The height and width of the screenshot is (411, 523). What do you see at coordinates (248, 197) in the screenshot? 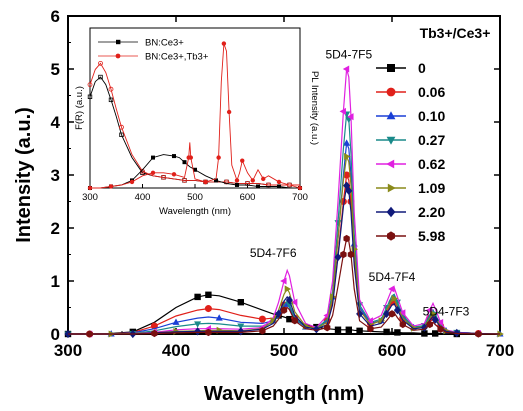
I see `inset-x-tick-label: 600` at bounding box center [248, 197].